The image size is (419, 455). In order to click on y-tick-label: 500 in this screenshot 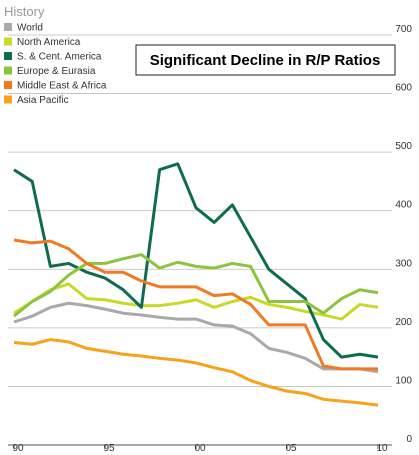, I will do `click(403, 146)`.